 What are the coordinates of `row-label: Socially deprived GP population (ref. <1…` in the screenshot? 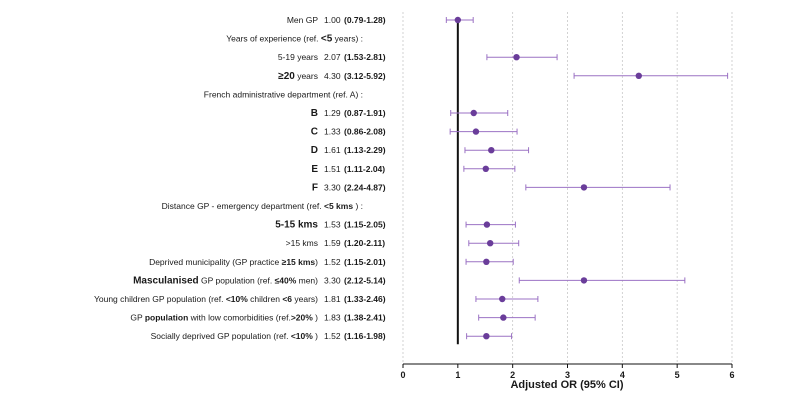 It's located at (235, 336).